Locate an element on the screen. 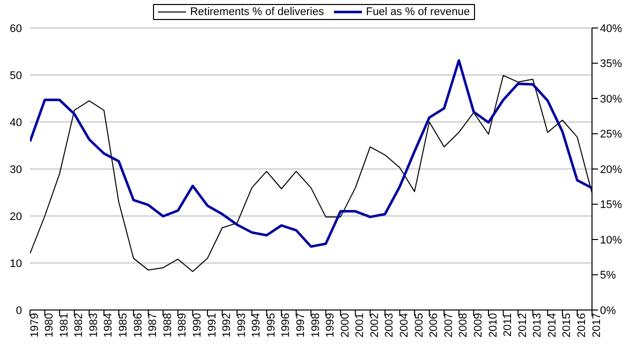 This screenshot has width=628, height=348. x-tick-label: 1983 is located at coordinates (94, 325).